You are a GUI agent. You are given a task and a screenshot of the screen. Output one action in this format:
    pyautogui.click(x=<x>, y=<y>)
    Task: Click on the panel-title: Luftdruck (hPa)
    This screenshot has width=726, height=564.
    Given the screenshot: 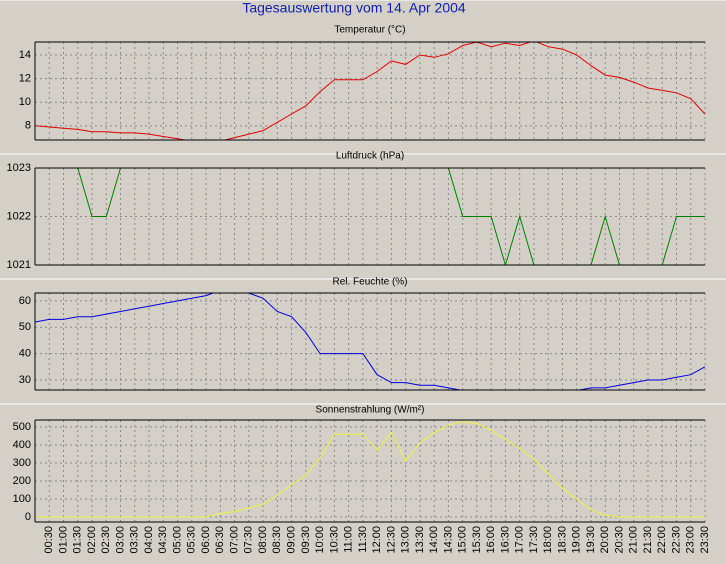 What is the action you would take?
    pyautogui.click(x=370, y=156)
    